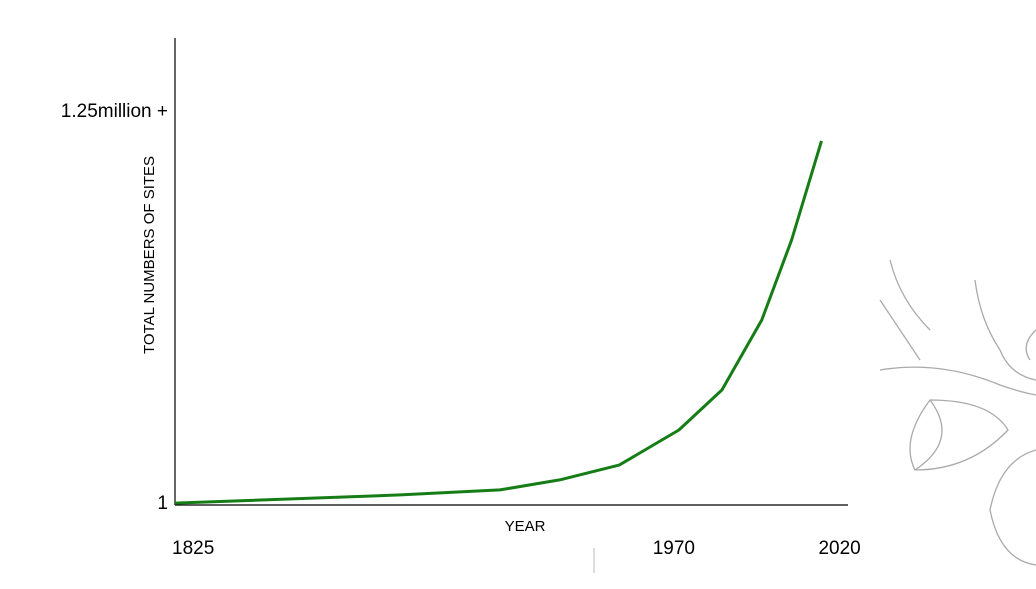 The height and width of the screenshot is (589, 1036). What do you see at coordinates (114, 111) in the screenshot?
I see `y-tick-label: 1.25million +` at bounding box center [114, 111].